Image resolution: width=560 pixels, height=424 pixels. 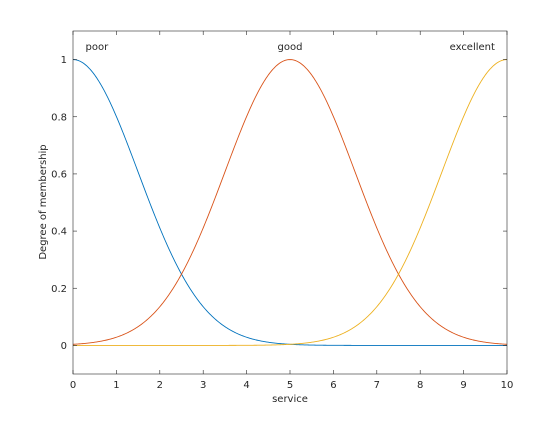 I want to click on x-tick-label: 5, so click(x=290, y=385).